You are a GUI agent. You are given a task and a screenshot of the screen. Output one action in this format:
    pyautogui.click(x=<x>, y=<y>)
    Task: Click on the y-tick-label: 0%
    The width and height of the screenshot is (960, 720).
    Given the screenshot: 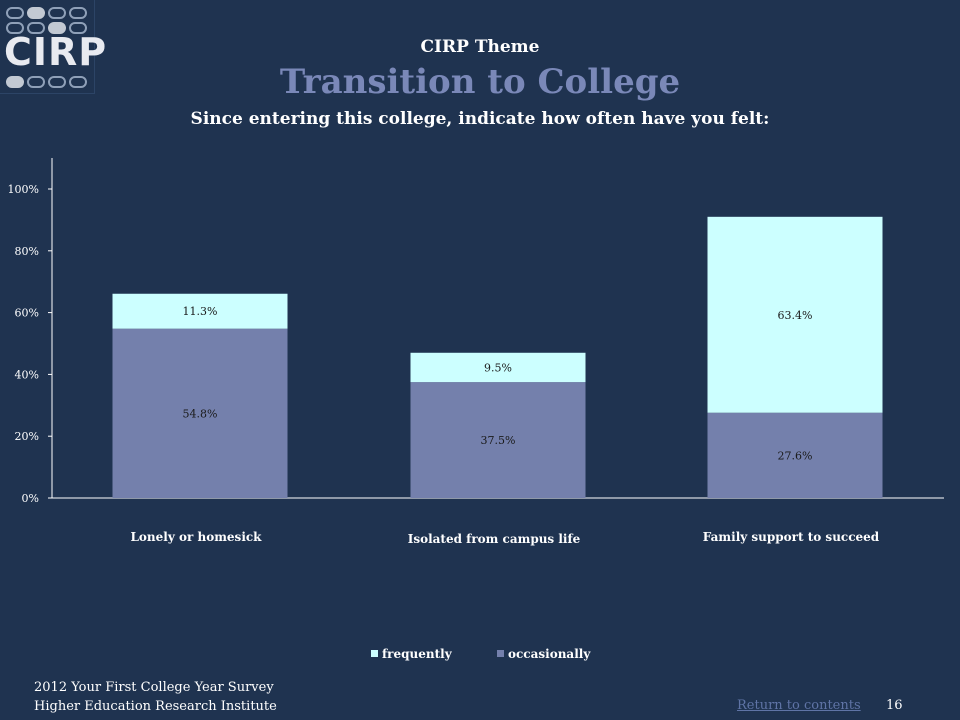 What is the action you would take?
    pyautogui.click(x=30, y=498)
    